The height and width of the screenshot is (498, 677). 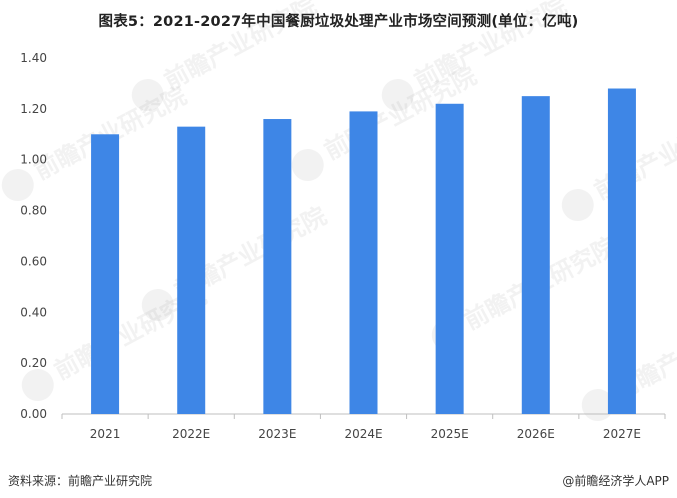 I want to click on x-tick-label: 2024E, so click(x=363, y=434).